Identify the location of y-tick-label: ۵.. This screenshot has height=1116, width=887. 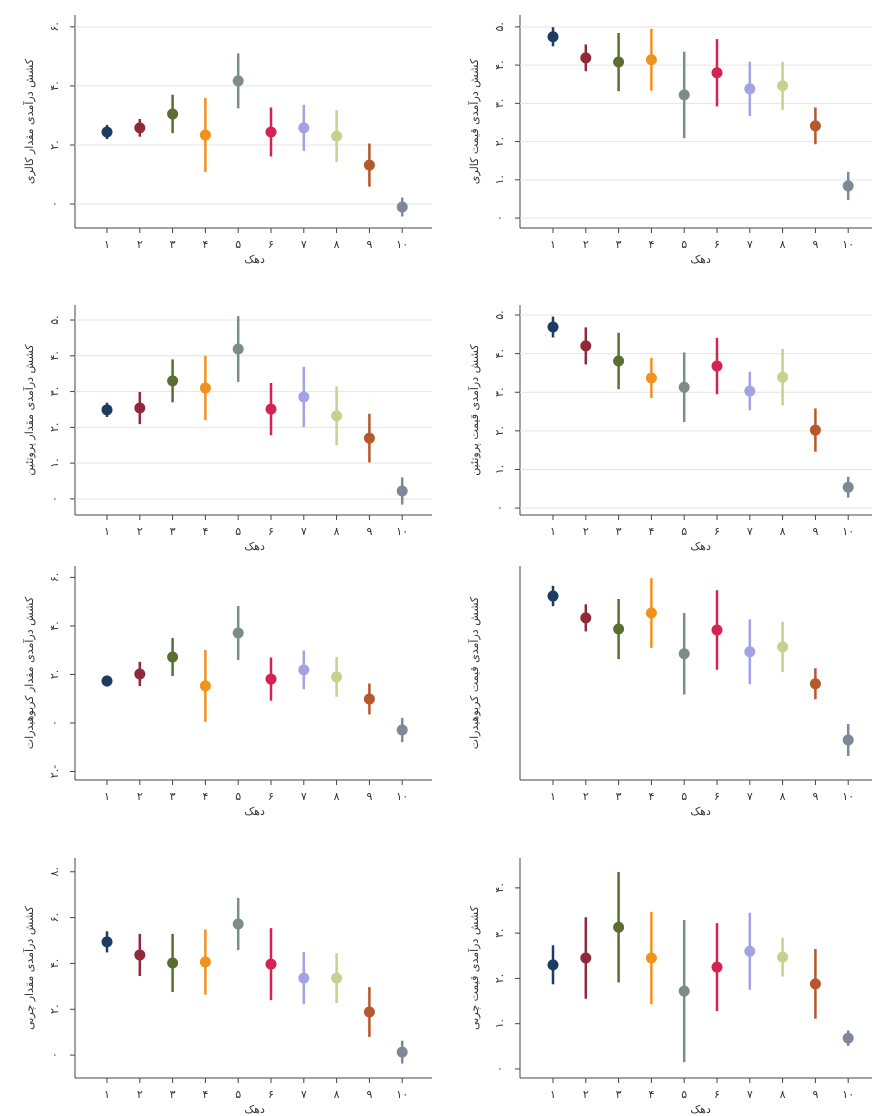
(499, 314).